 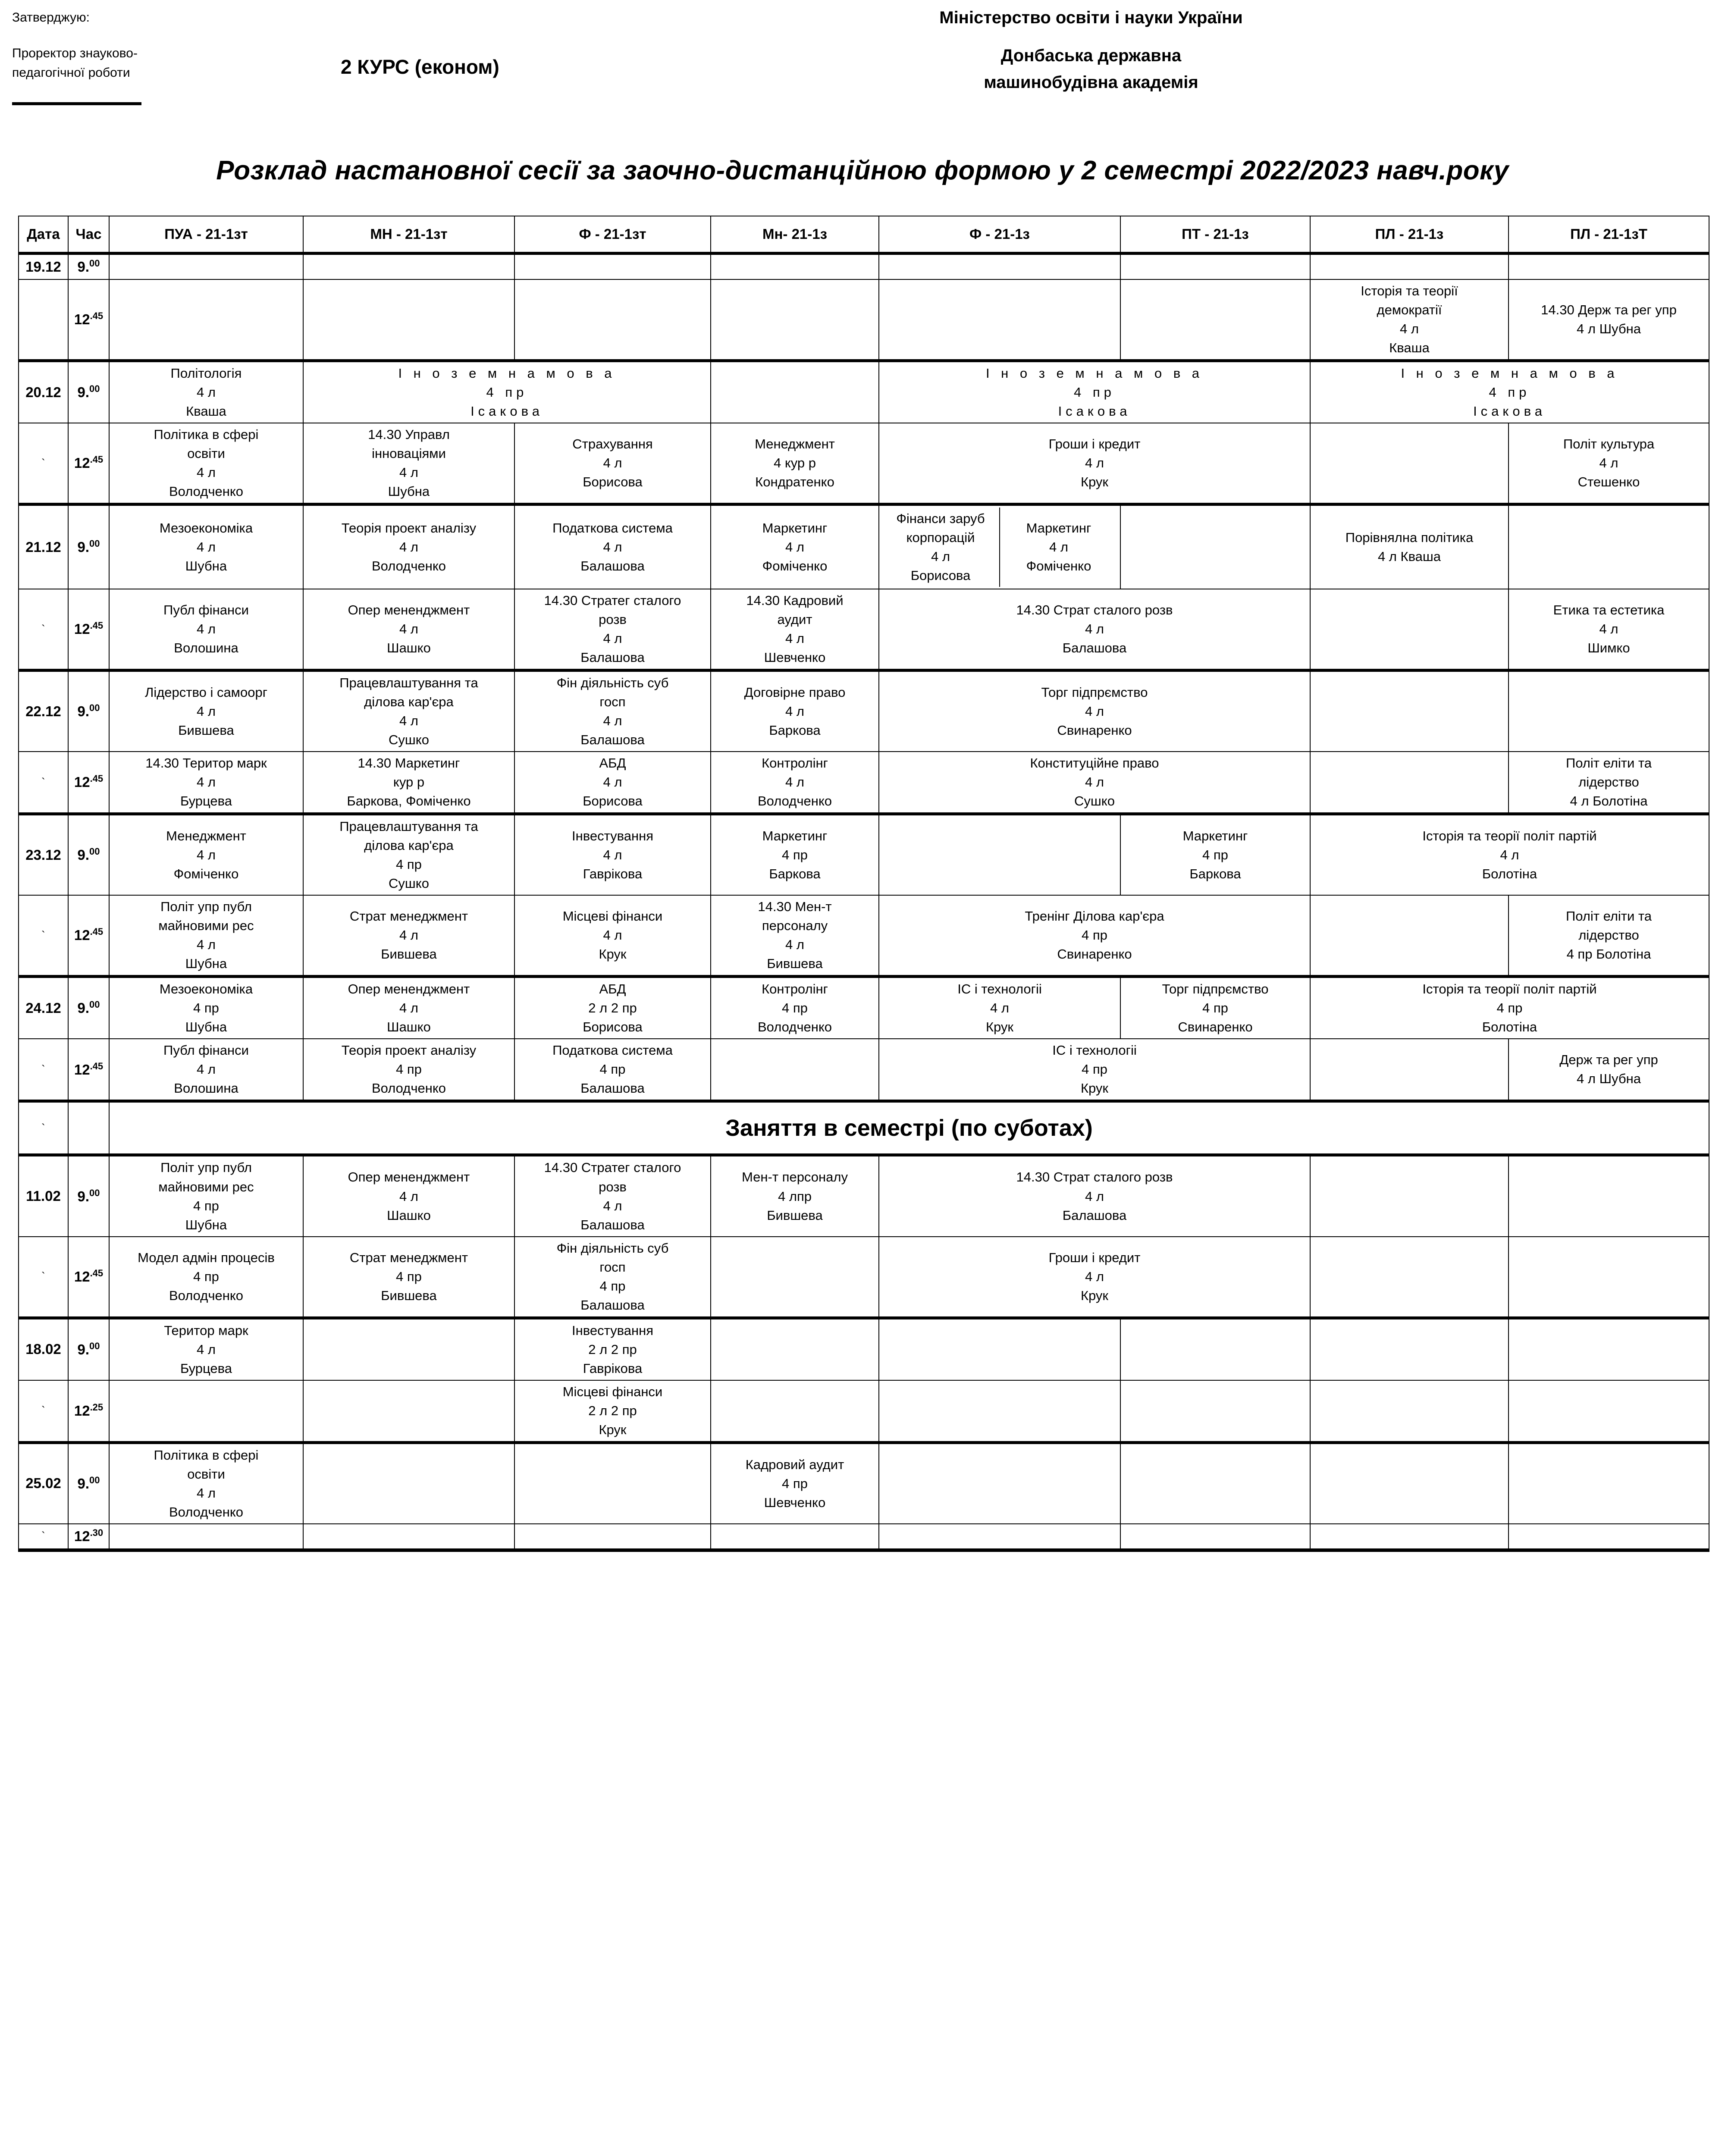 I want to click on subject-cell: Страт менеджмент 4 пр Бившева, so click(x=409, y=1277).